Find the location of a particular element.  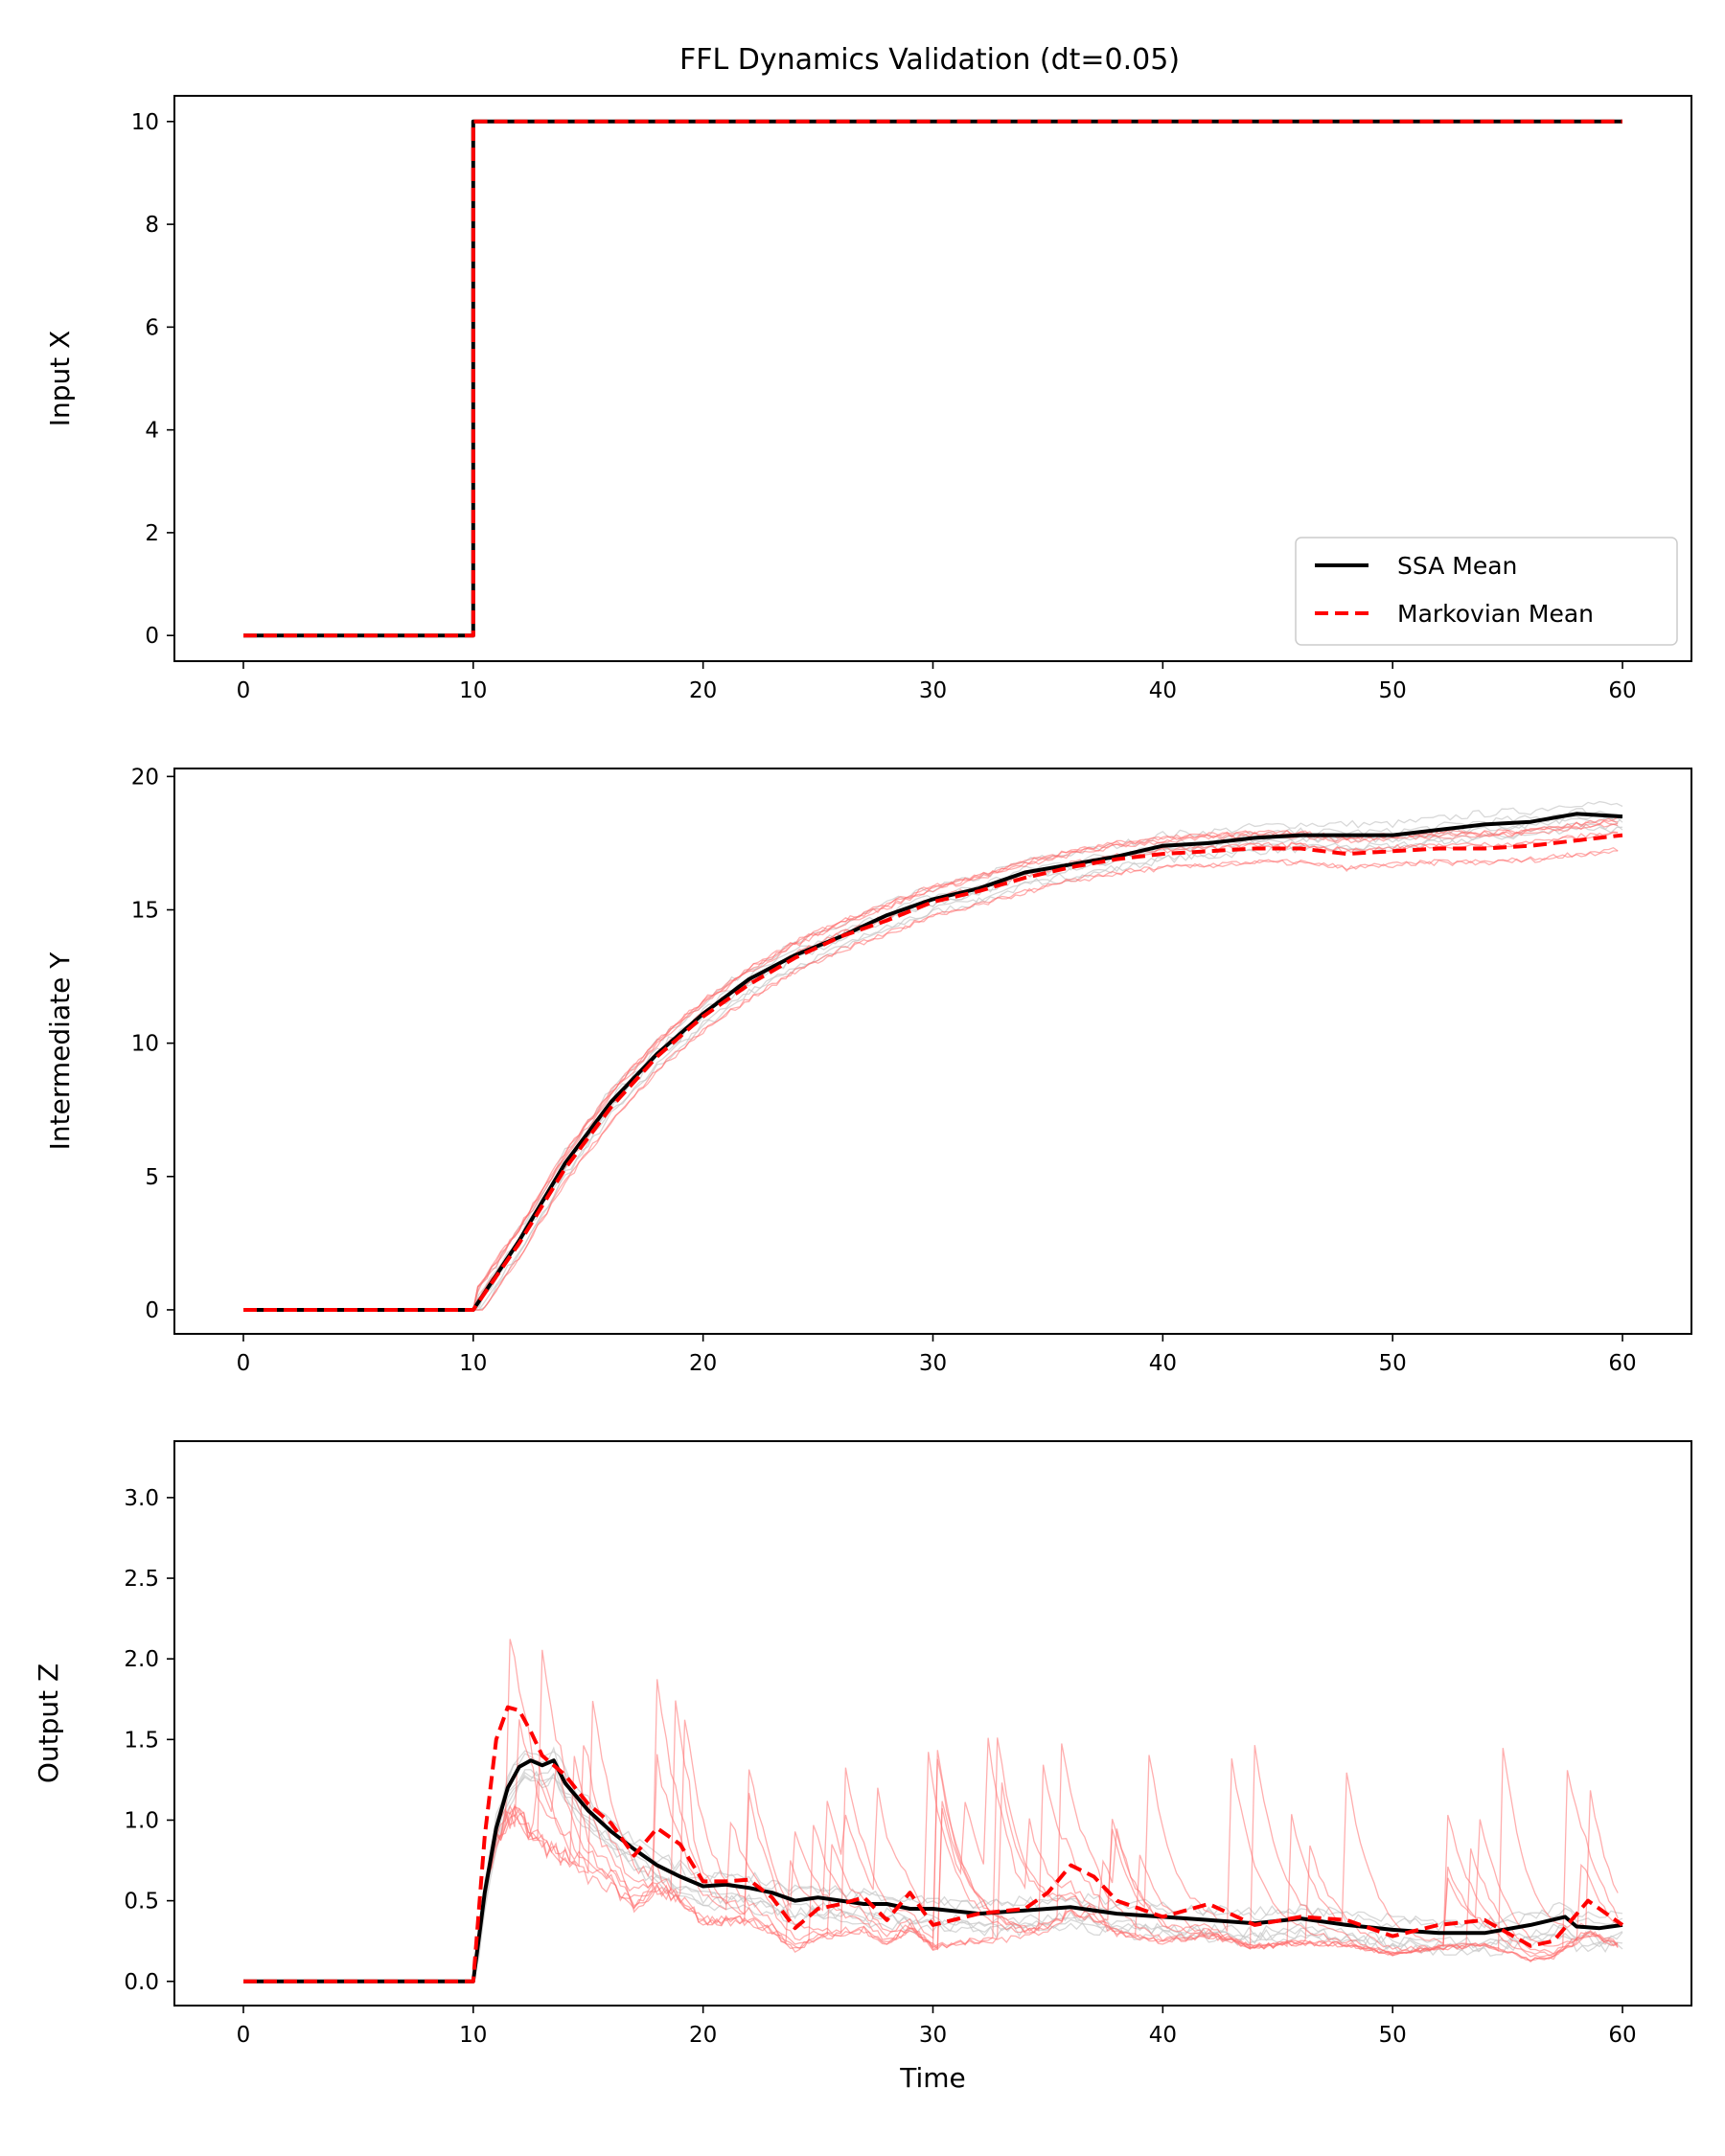

legend: SSA Mean Markovian Mean is located at coordinates (1486, 591).